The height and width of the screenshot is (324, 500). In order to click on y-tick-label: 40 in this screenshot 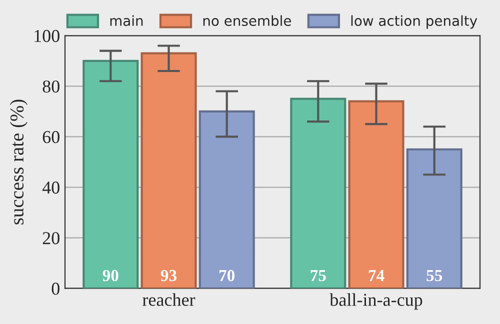, I will do `click(51, 188)`.